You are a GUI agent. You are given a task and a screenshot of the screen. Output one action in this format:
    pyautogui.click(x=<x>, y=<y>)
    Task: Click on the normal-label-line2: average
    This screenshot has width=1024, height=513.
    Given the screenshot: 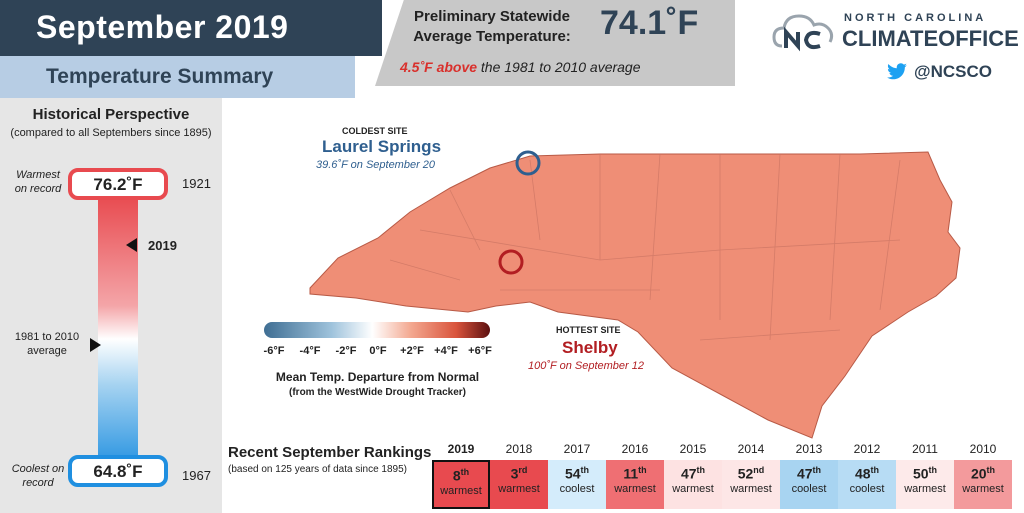 What is the action you would take?
    pyautogui.click(x=47, y=351)
    